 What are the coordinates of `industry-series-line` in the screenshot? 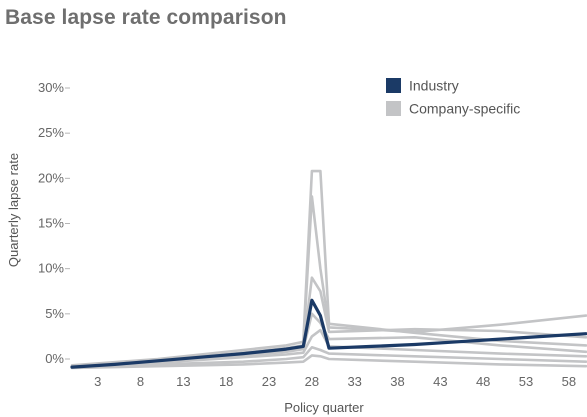 It's located at (328, 333).